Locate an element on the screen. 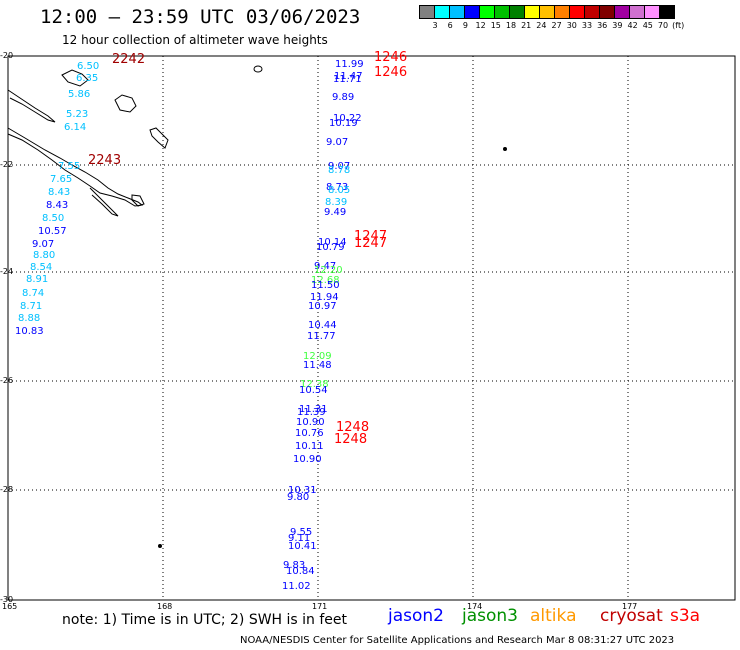  color-scale-label: 39 is located at coordinates (617, 25).